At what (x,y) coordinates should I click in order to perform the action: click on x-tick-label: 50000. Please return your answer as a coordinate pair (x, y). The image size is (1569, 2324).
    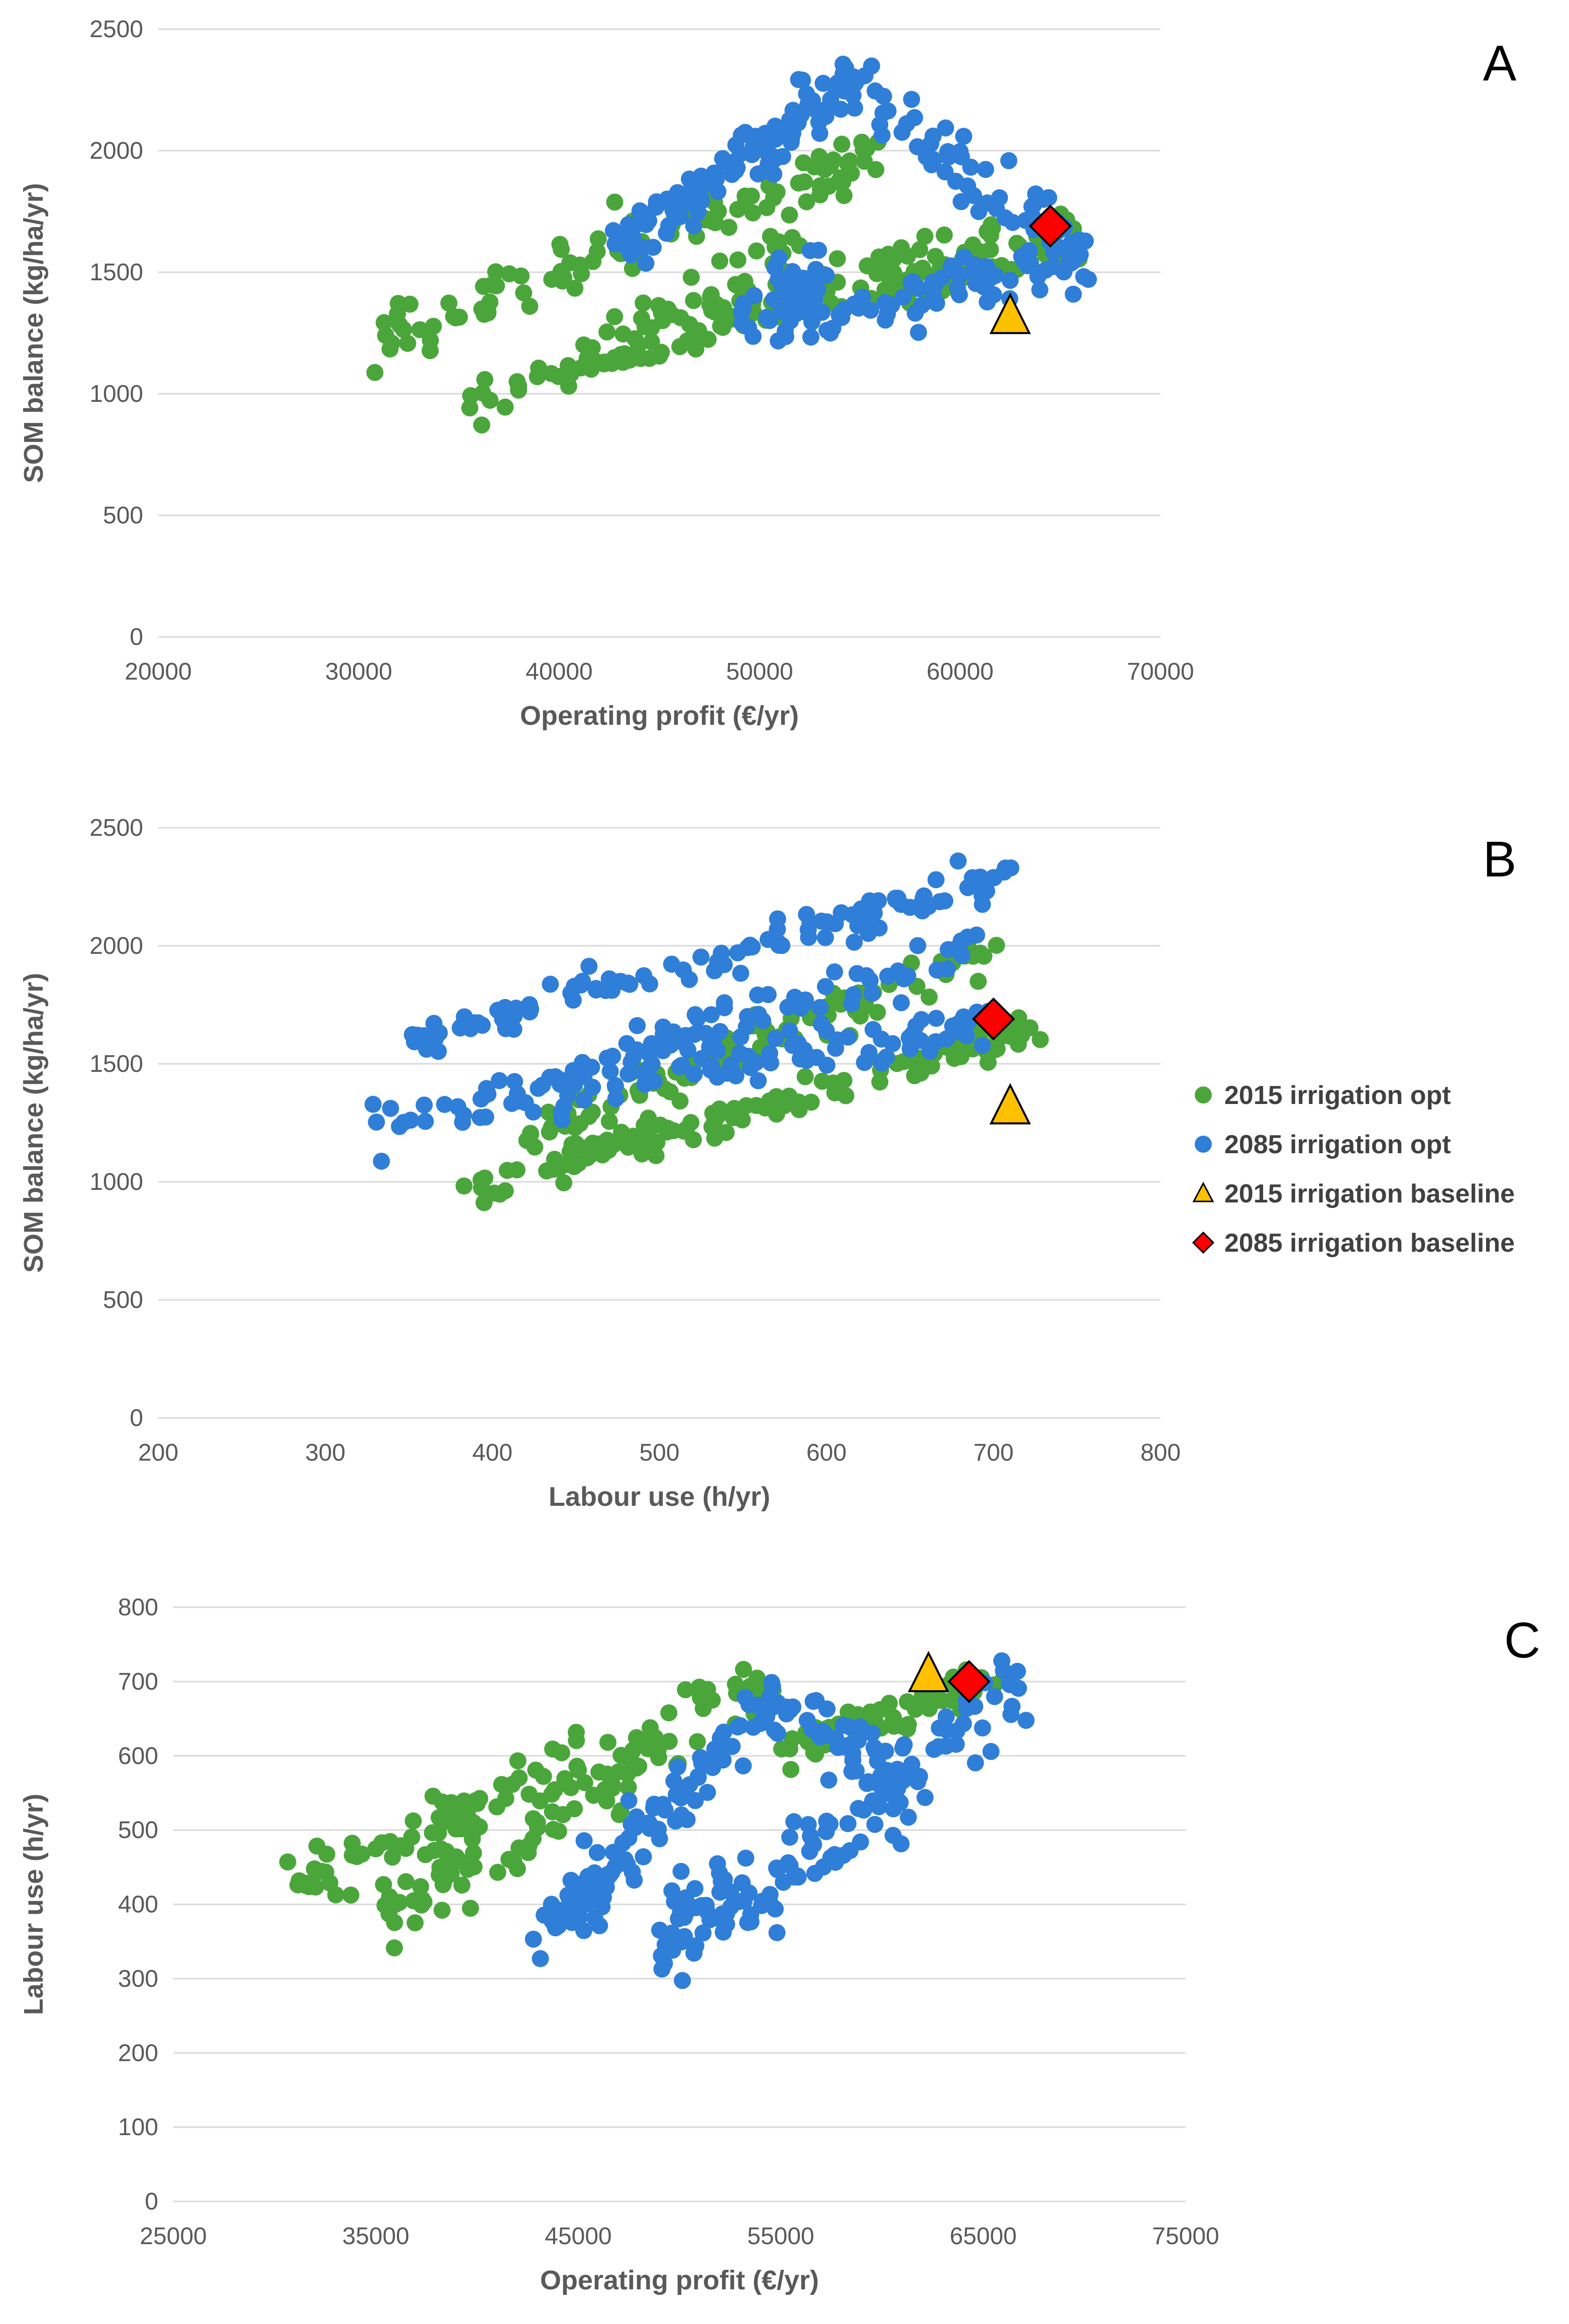
    Looking at the image, I should click on (759, 672).